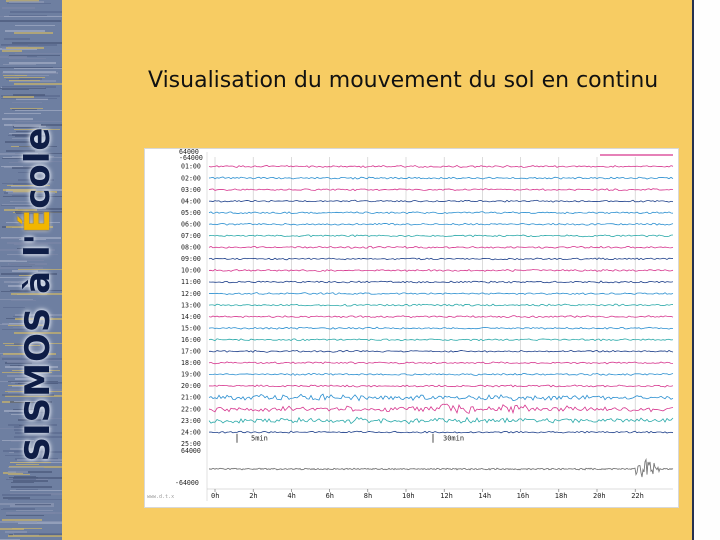 Image resolution: width=720 pixels, height=540 pixels. What do you see at coordinates (253, 496) in the screenshot?
I see `x-tick-label: 2h` at bounding box center [253, 496].